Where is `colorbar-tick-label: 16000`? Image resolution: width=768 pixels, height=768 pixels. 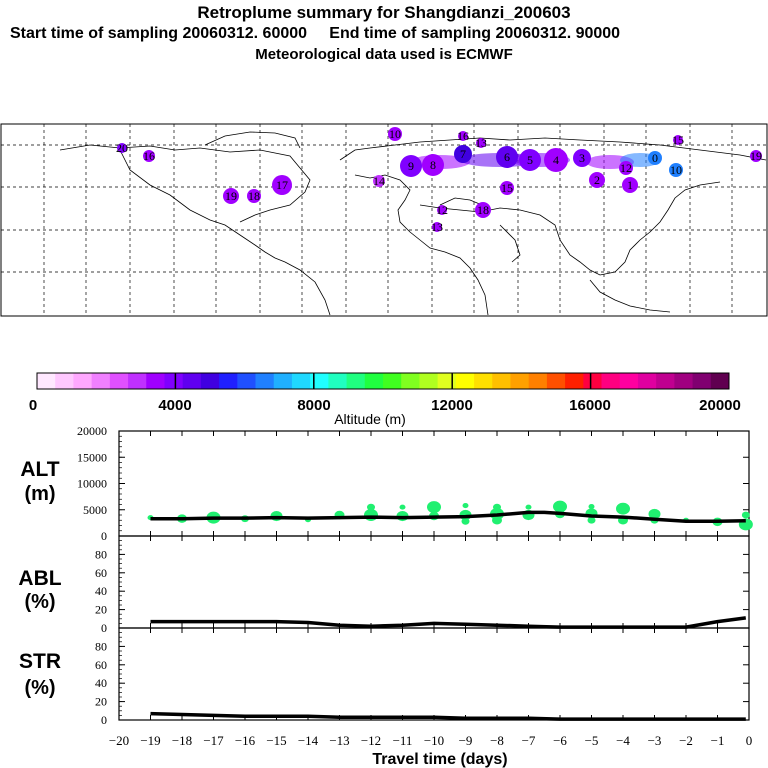 colorbar-tick-label: 16000 is located at coordinates (590, 405).